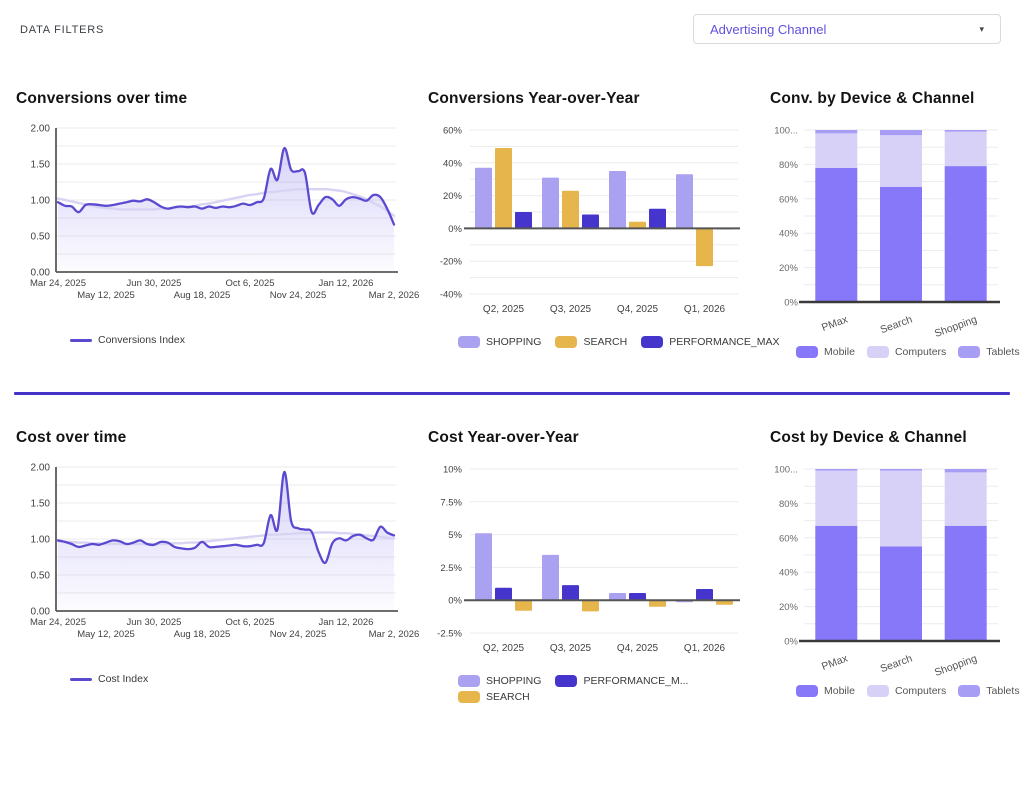  What do you see at coordinates (789, 504) in the screenshot?
I see `tick-label: 80%` at bounding box center [789, 504].